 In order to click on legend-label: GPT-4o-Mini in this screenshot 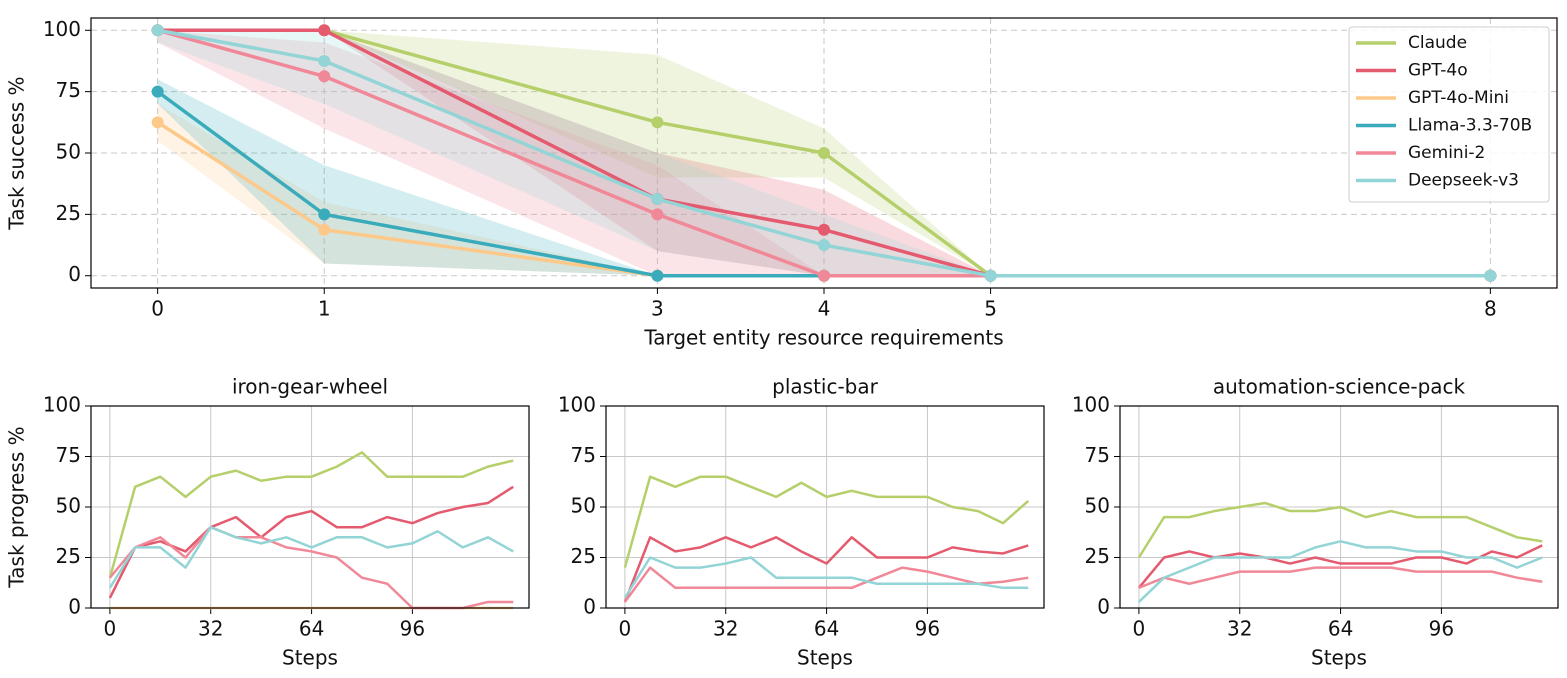, I will do `click(1458, 98)`.